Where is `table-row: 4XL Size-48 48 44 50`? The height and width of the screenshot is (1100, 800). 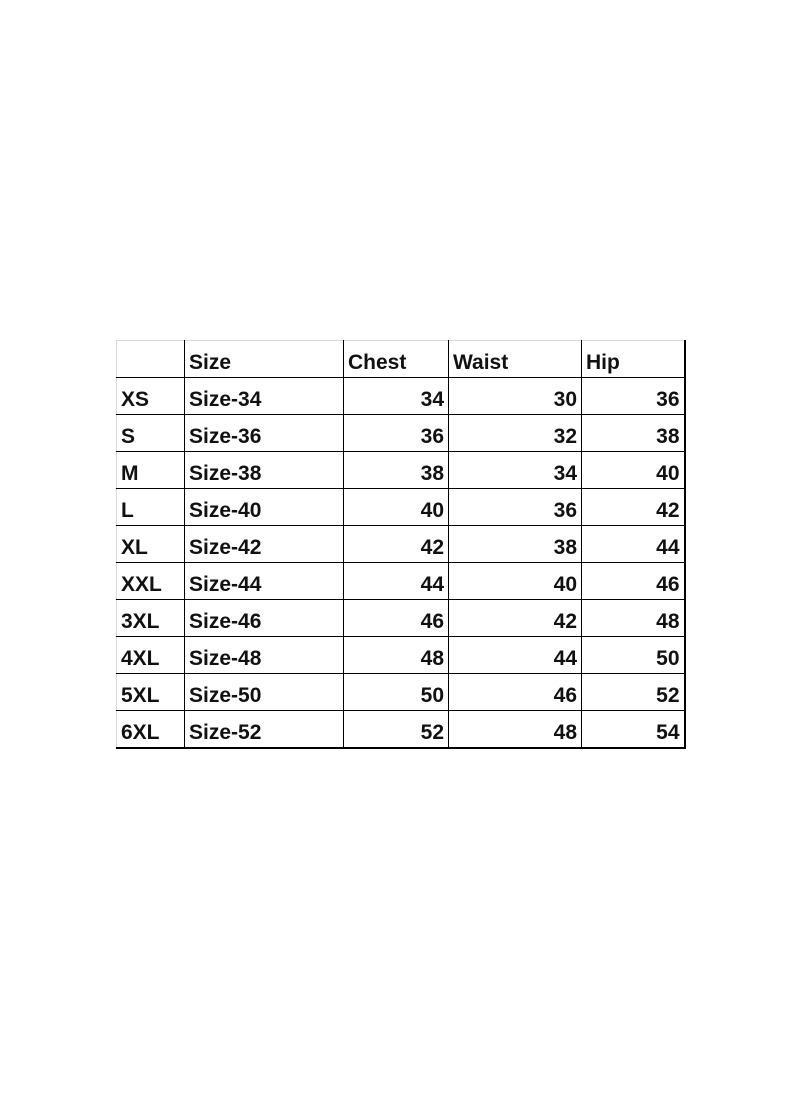 table-row: 4XL Size-48 48 44 50 is located at coordinates (401, 655).